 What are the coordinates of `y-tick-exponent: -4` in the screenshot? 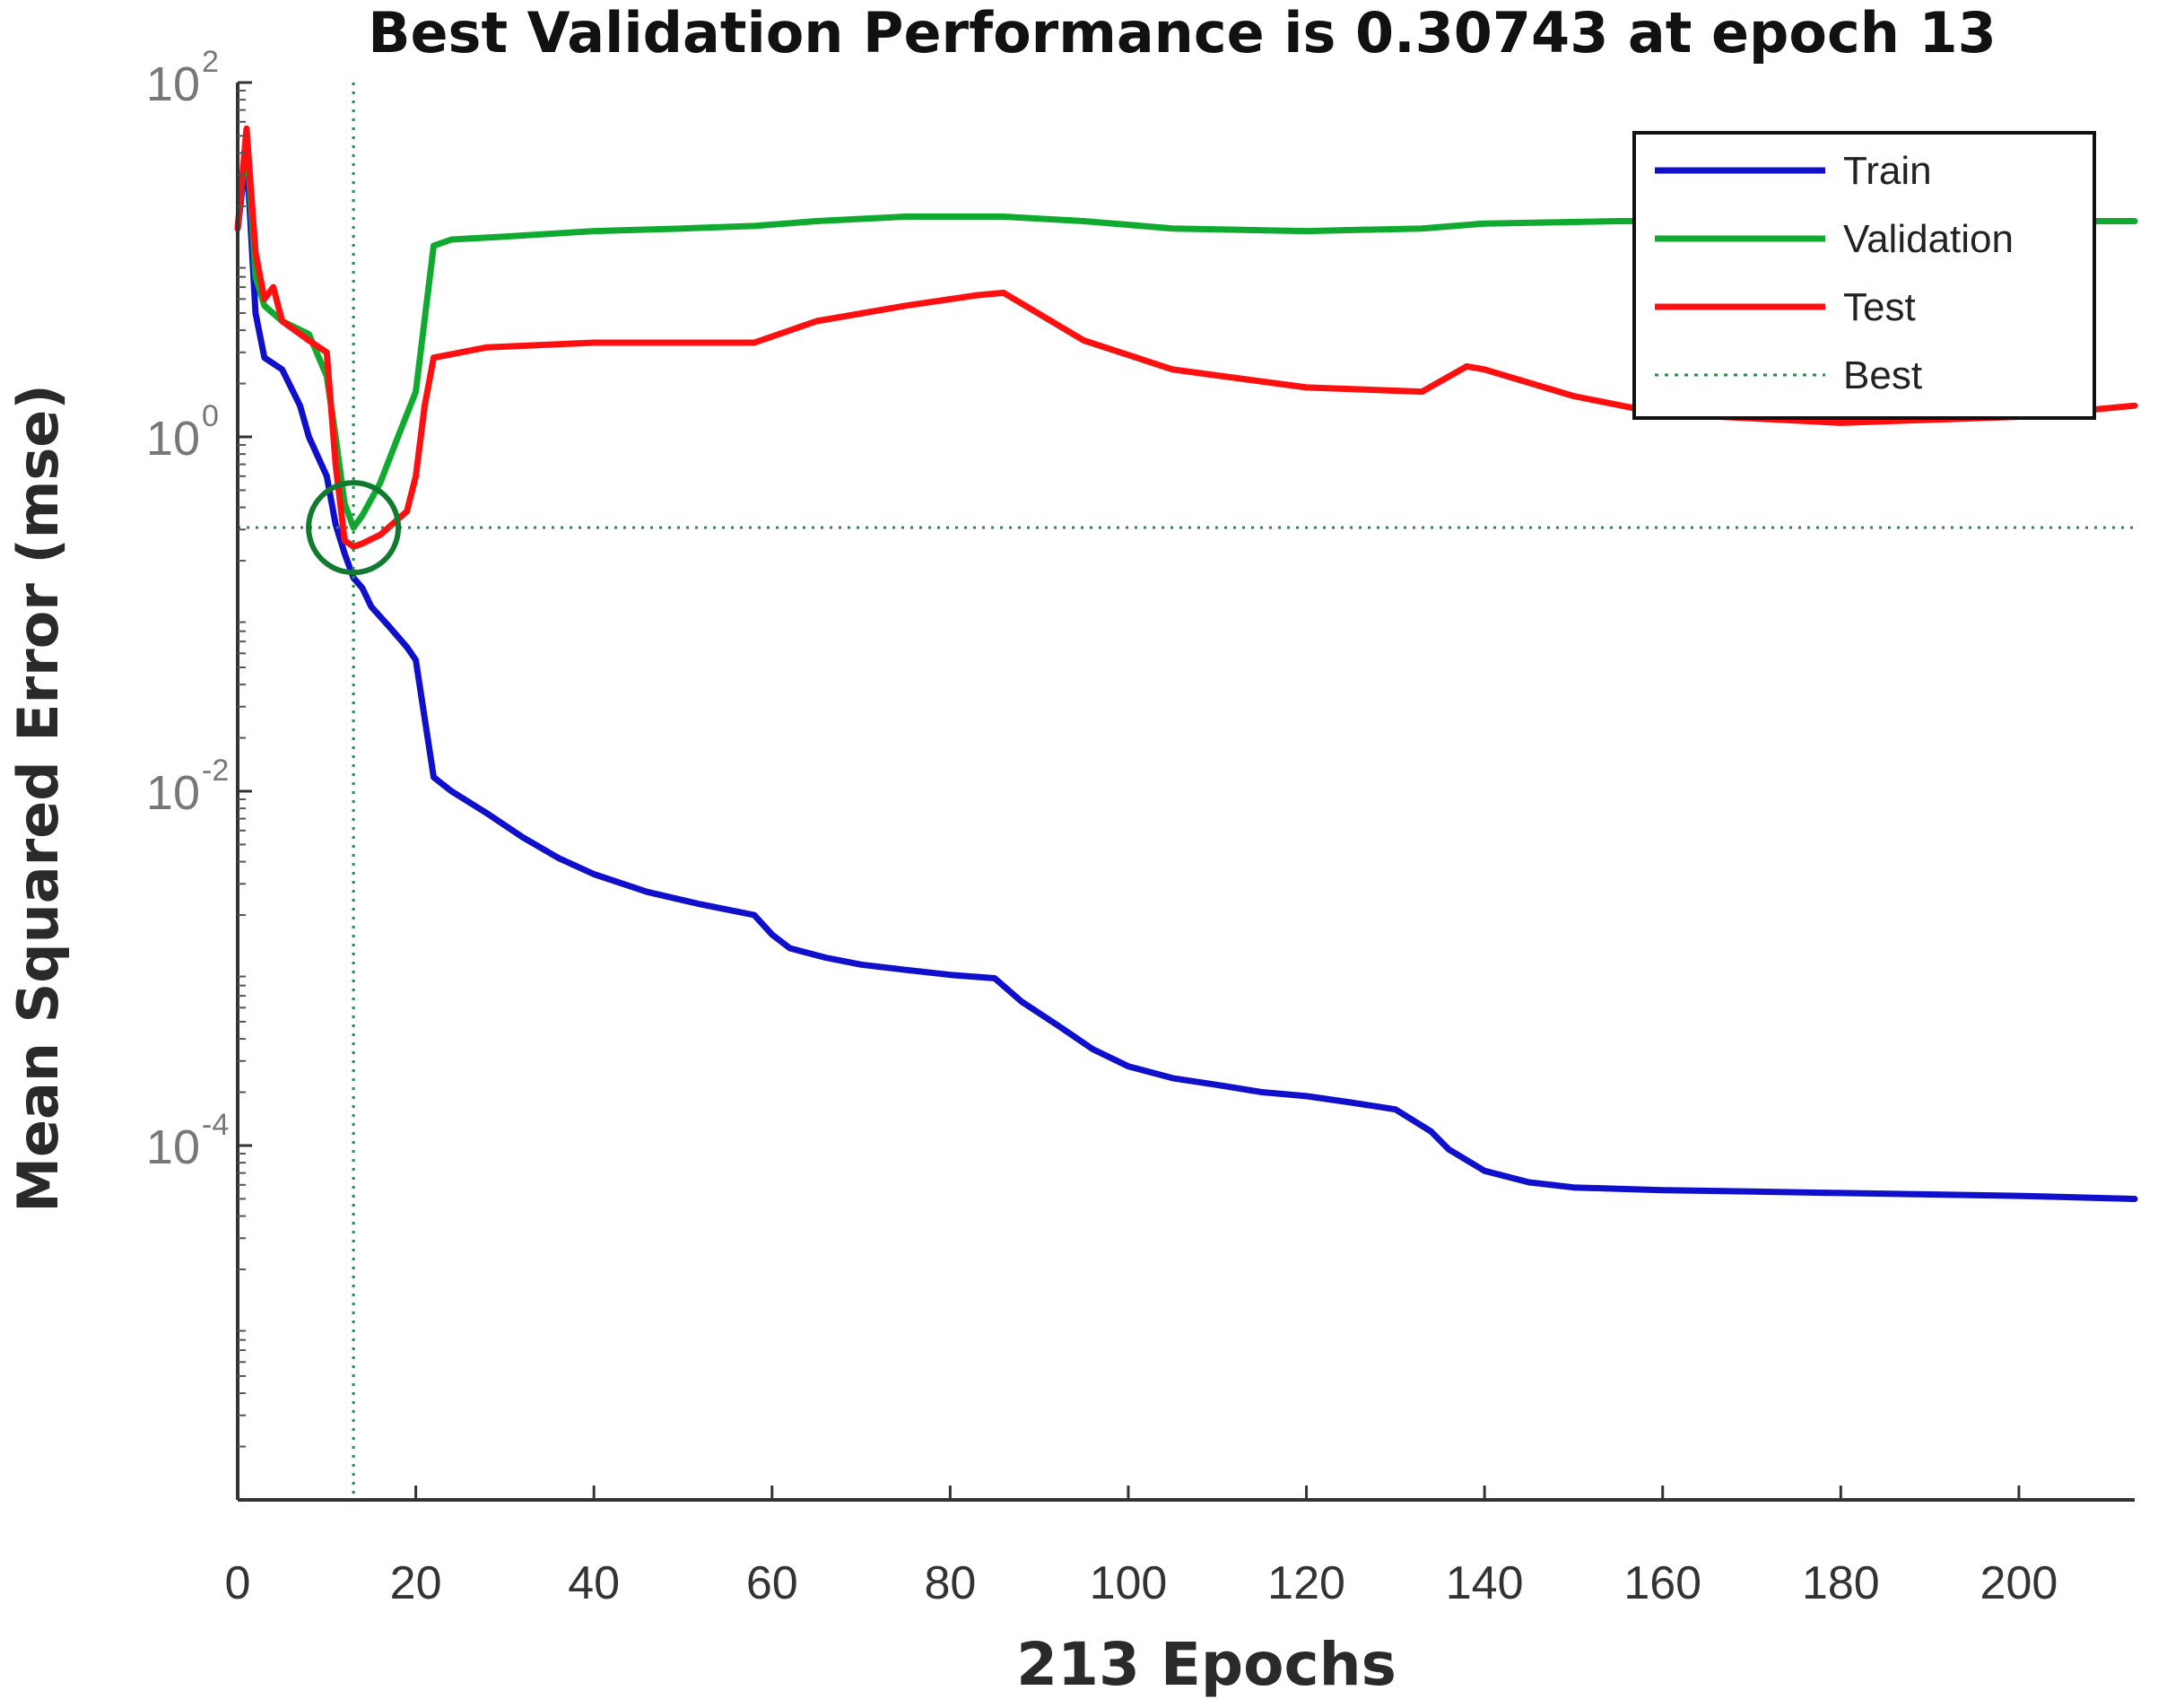 It's located at (216, 1125).